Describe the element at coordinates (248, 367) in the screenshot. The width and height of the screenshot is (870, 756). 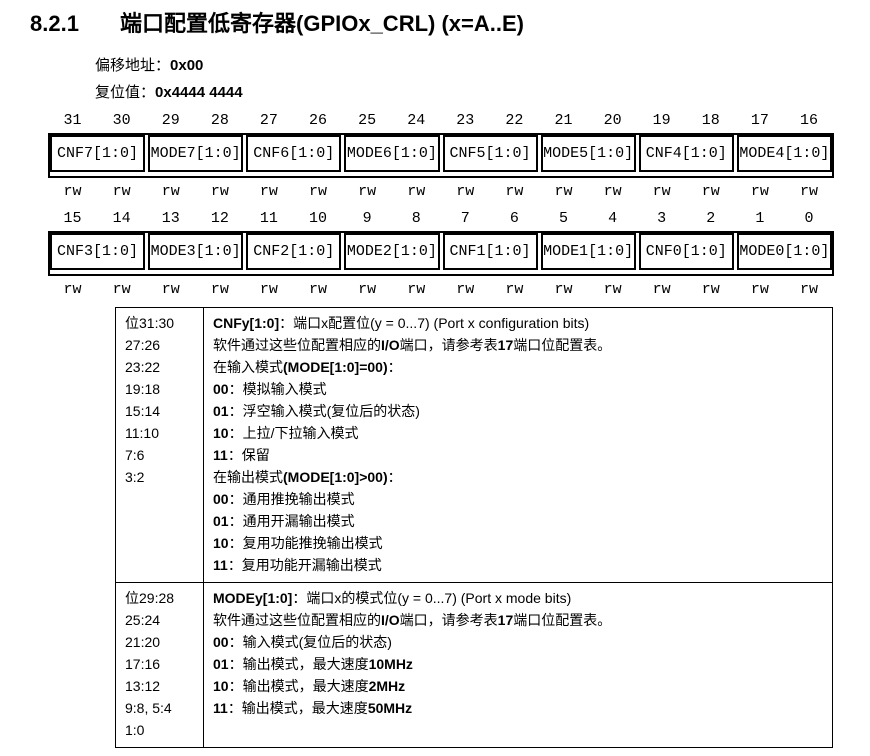
I see `description-text-segment: 在输入模式` at that location.